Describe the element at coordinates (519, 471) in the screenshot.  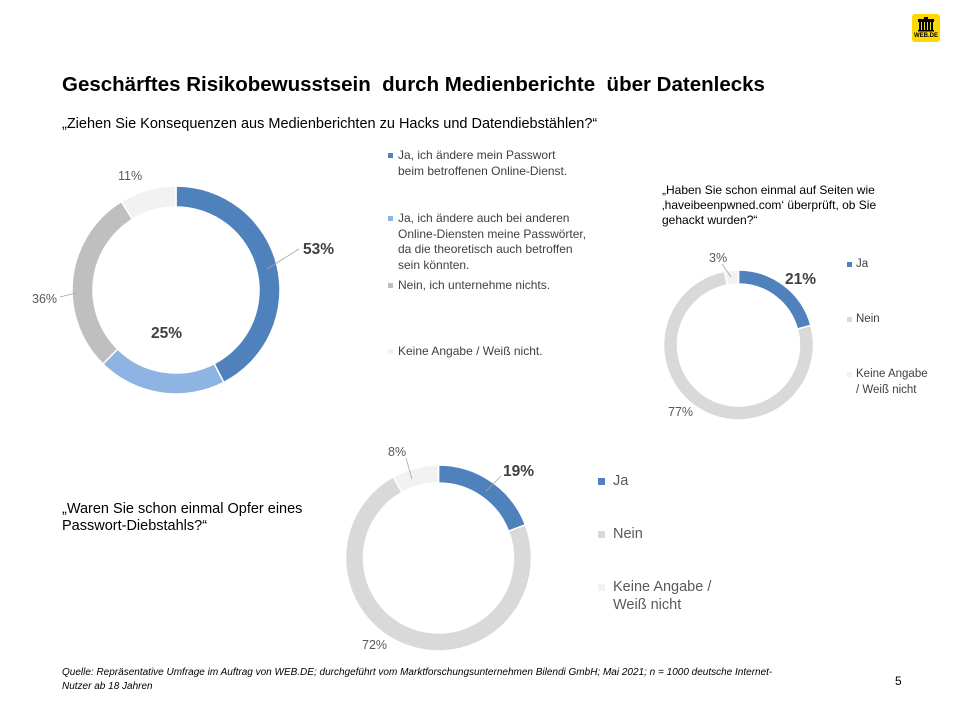
I see `chart3-data-label: 19%` at that location.